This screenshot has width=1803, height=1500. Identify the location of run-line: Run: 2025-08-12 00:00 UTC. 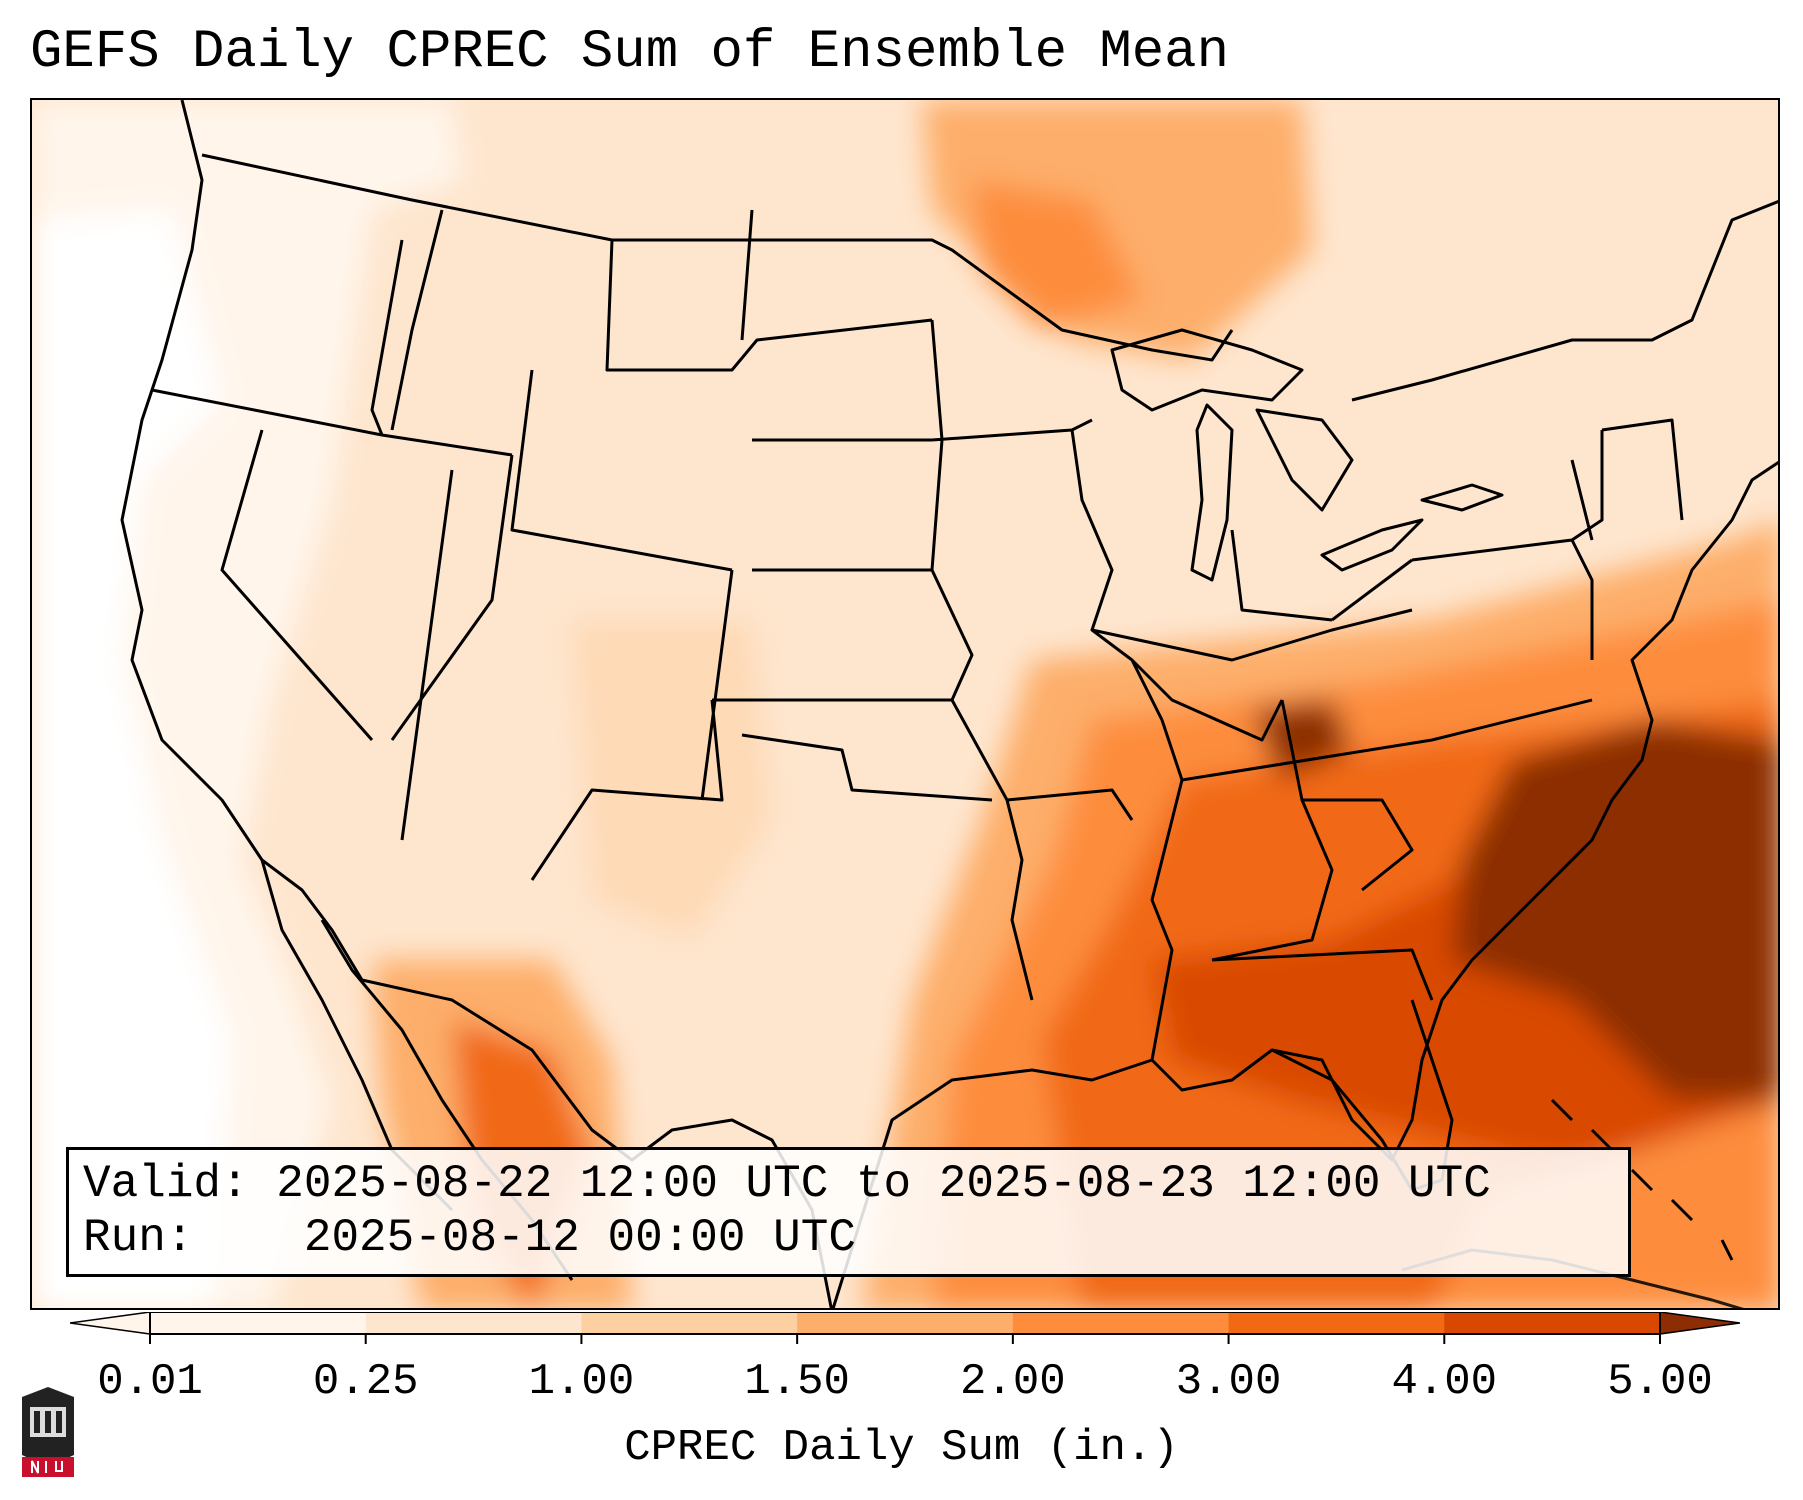
(855, 1238).